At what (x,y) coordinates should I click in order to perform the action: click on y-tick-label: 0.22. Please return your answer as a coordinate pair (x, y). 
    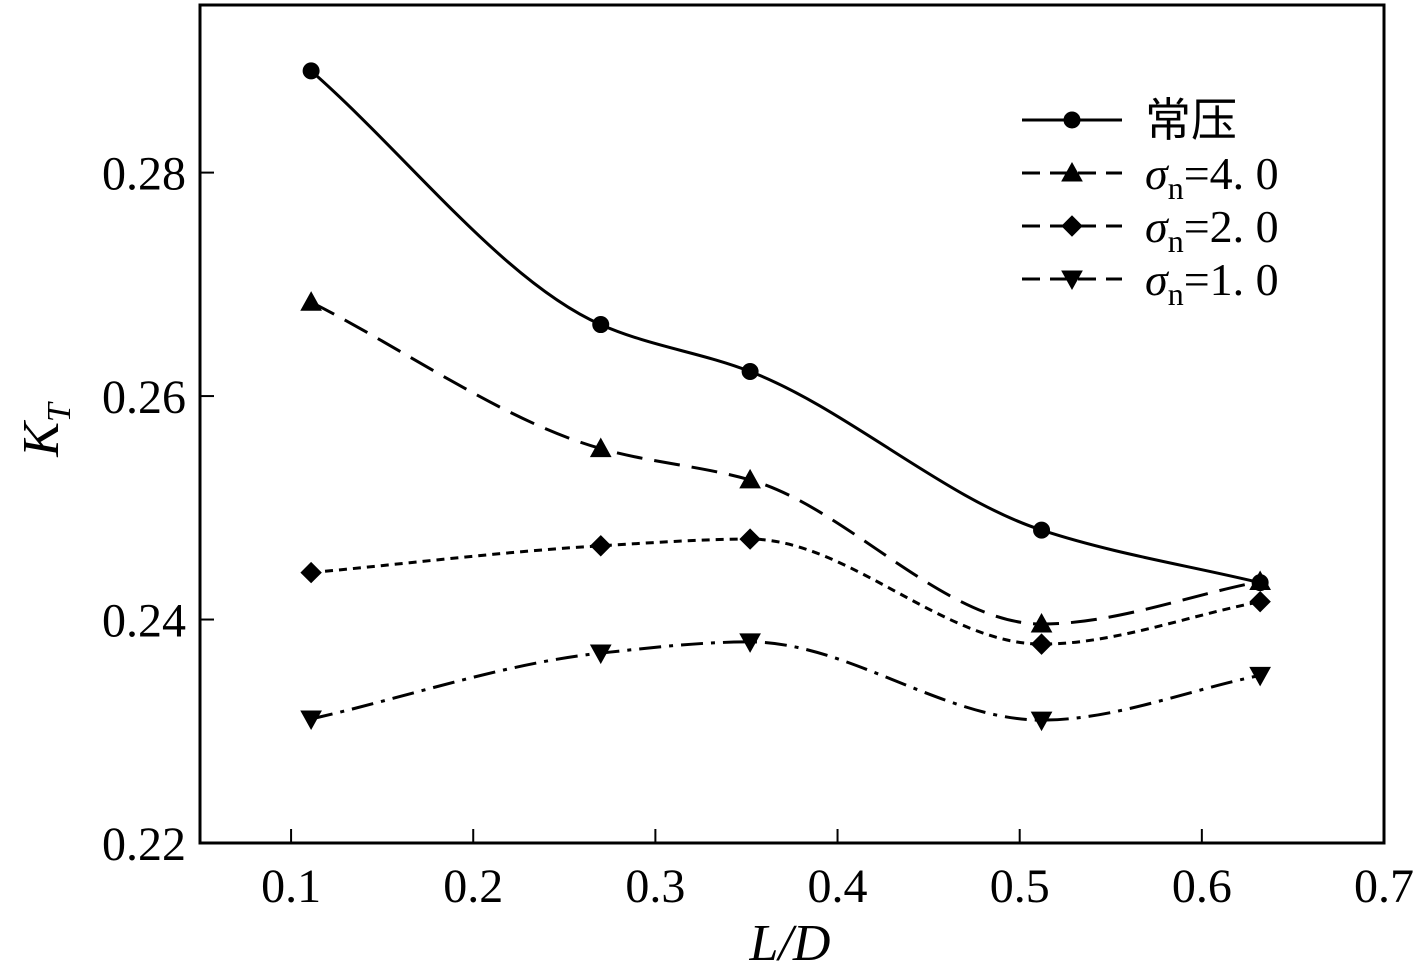
    Looking at the image, I should click on (144, 844).